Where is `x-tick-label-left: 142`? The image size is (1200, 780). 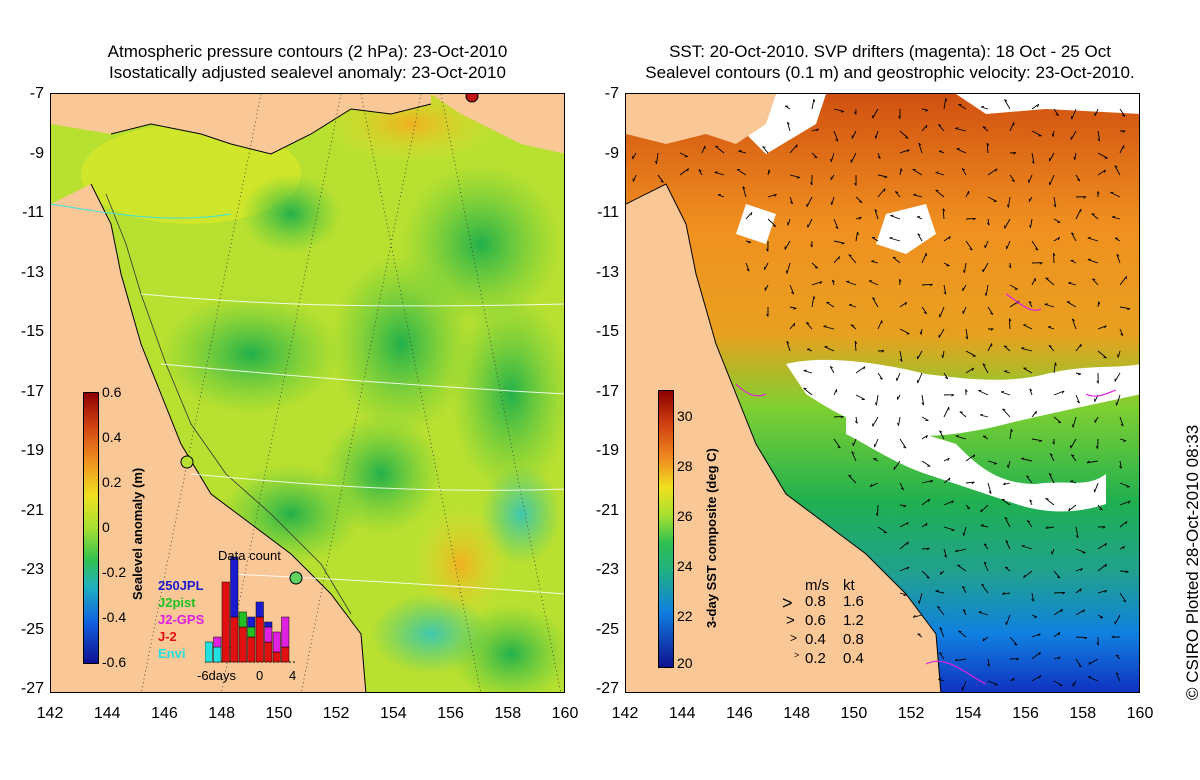
x-tick-label-left: 142 is located at coordinates (50, 713).